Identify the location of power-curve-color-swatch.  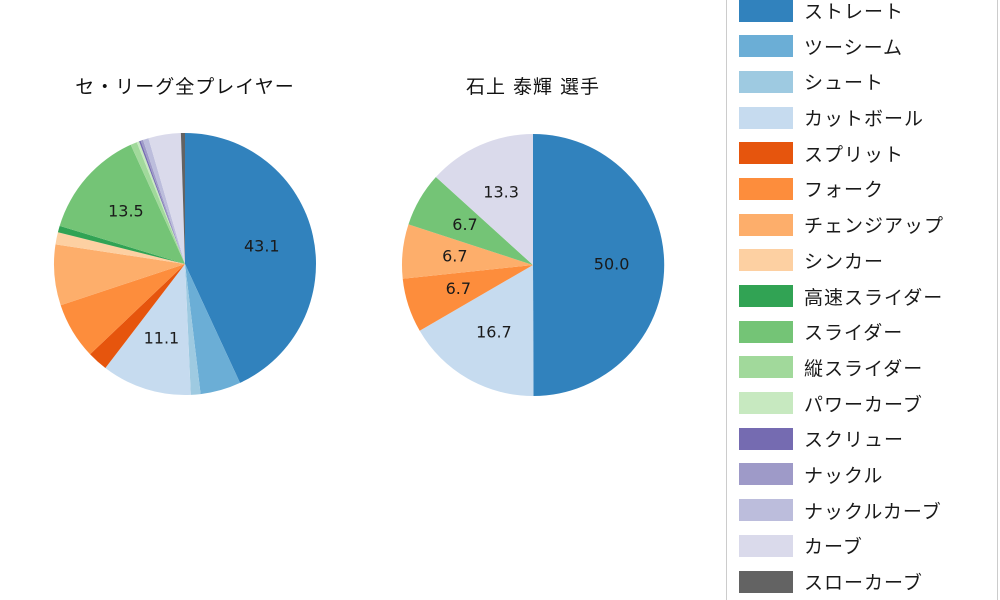
(766, 403).